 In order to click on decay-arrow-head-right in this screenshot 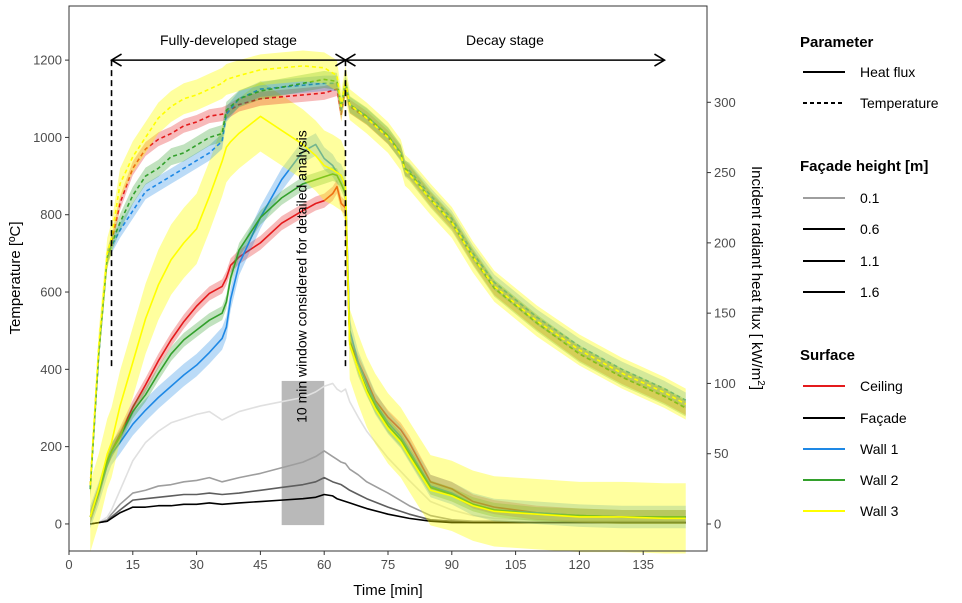, I will do `click(660, 60)`.